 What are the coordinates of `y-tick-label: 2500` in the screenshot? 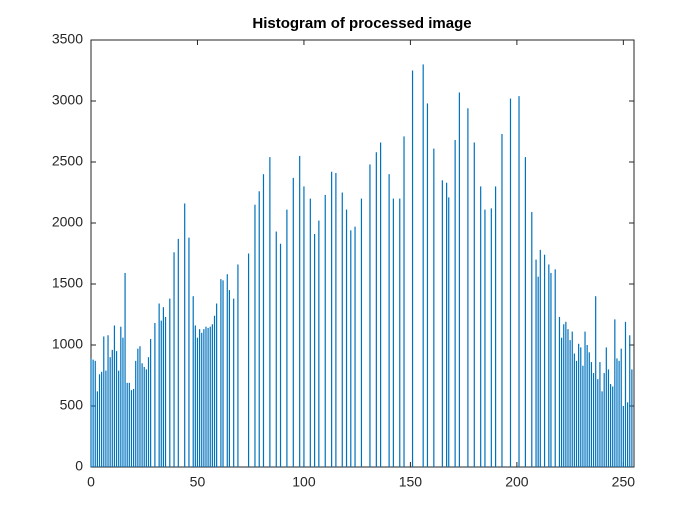 It's located at (67, 161).